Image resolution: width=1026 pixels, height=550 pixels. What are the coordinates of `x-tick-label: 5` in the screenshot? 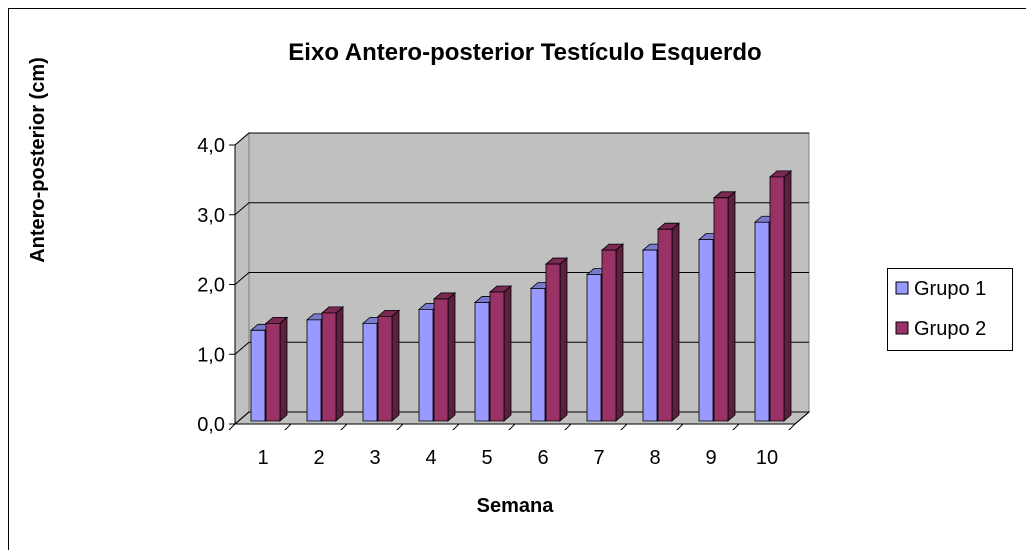 It's located at (486, 458).